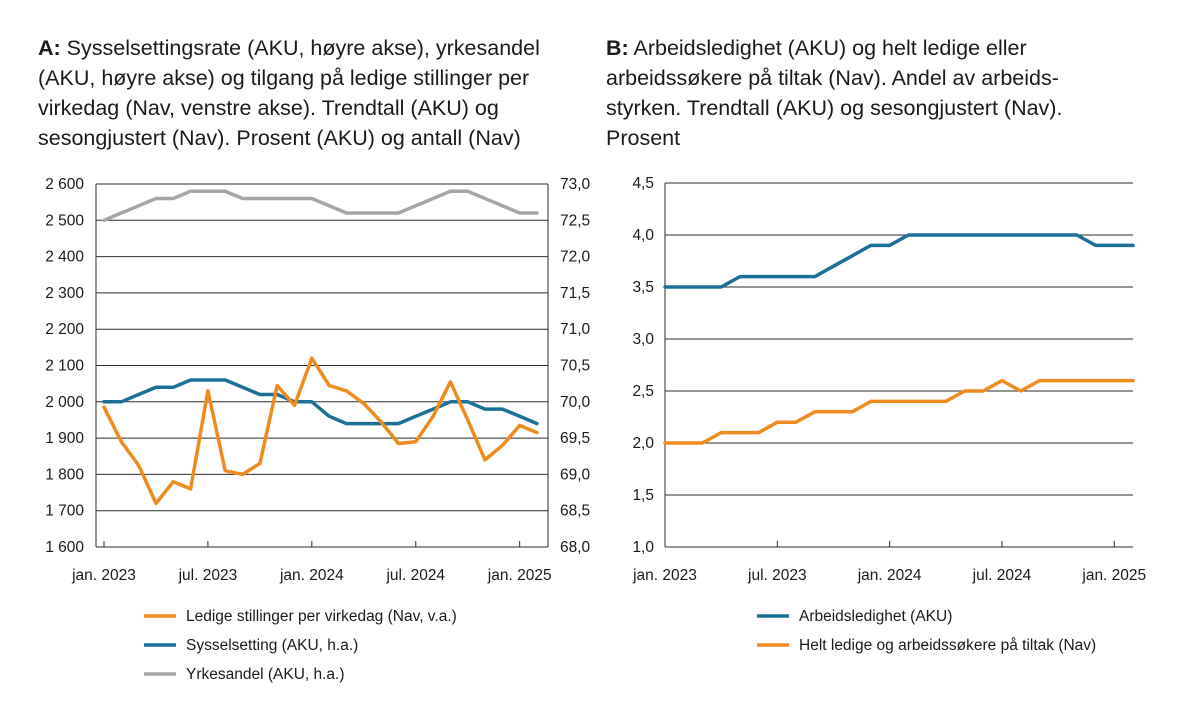 This screenshot has height=709, width=1200. Describe the element at coordinates (49, 48) in the screenshot. I see `panel-a-label: A:` at that location.